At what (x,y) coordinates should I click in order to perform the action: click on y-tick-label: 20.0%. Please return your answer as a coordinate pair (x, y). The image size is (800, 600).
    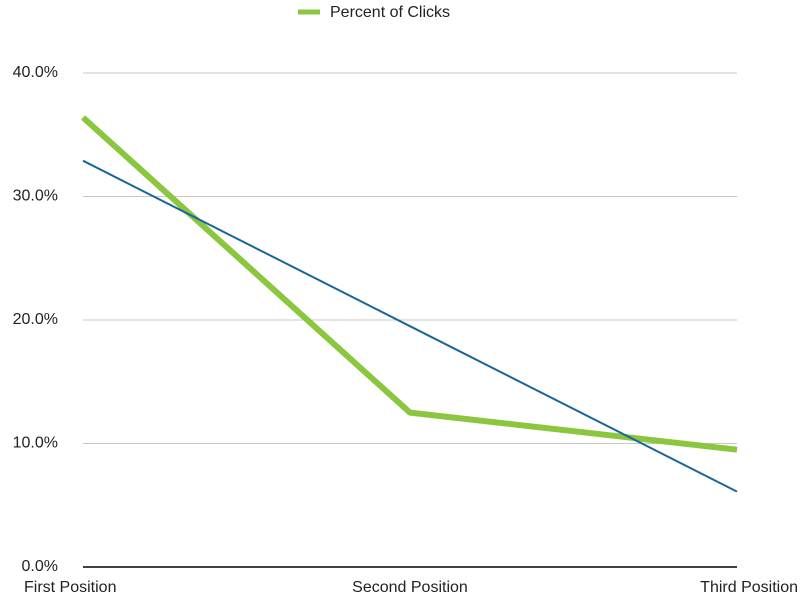
    Looking at the image, I should click on (35, 319).